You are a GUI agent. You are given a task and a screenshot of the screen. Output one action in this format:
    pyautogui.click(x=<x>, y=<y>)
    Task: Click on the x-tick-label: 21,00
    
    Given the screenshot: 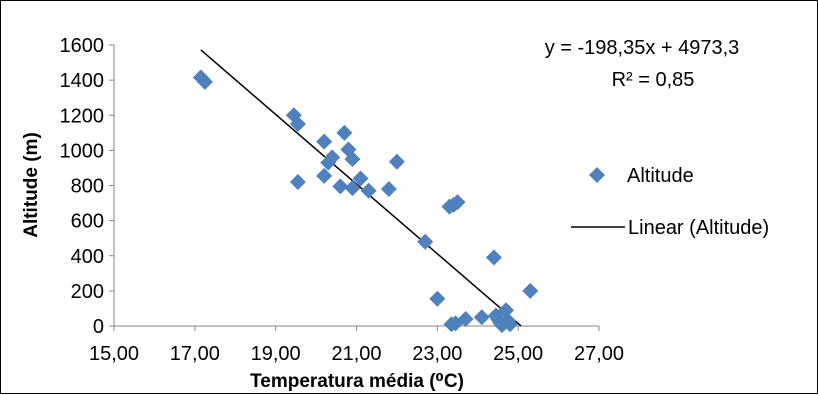 What is the action you would take?
    pyautogui.click(x=356, y=354)
    